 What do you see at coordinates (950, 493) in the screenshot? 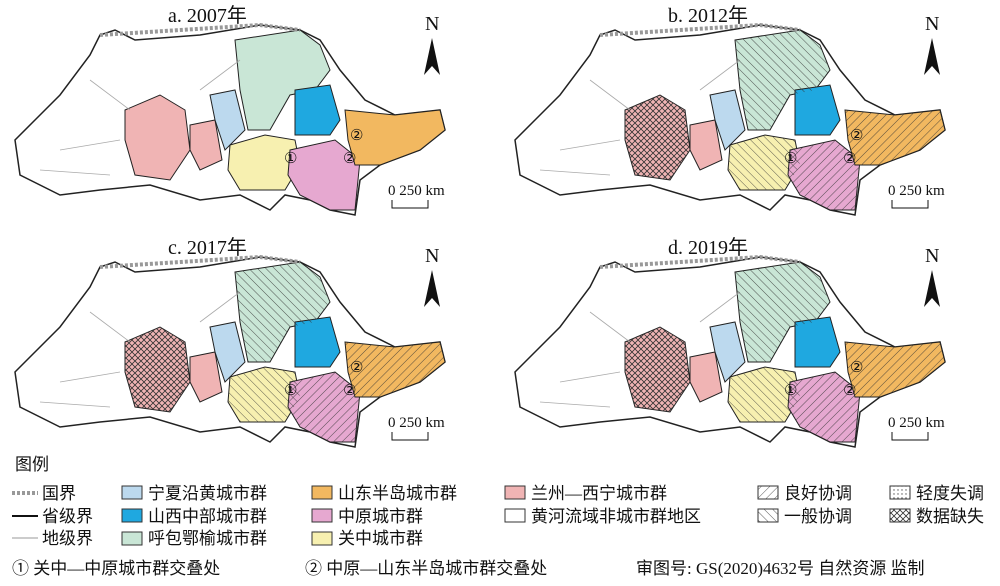
I see `legend-item: 轻度失调` at bounding box center [950, 493].